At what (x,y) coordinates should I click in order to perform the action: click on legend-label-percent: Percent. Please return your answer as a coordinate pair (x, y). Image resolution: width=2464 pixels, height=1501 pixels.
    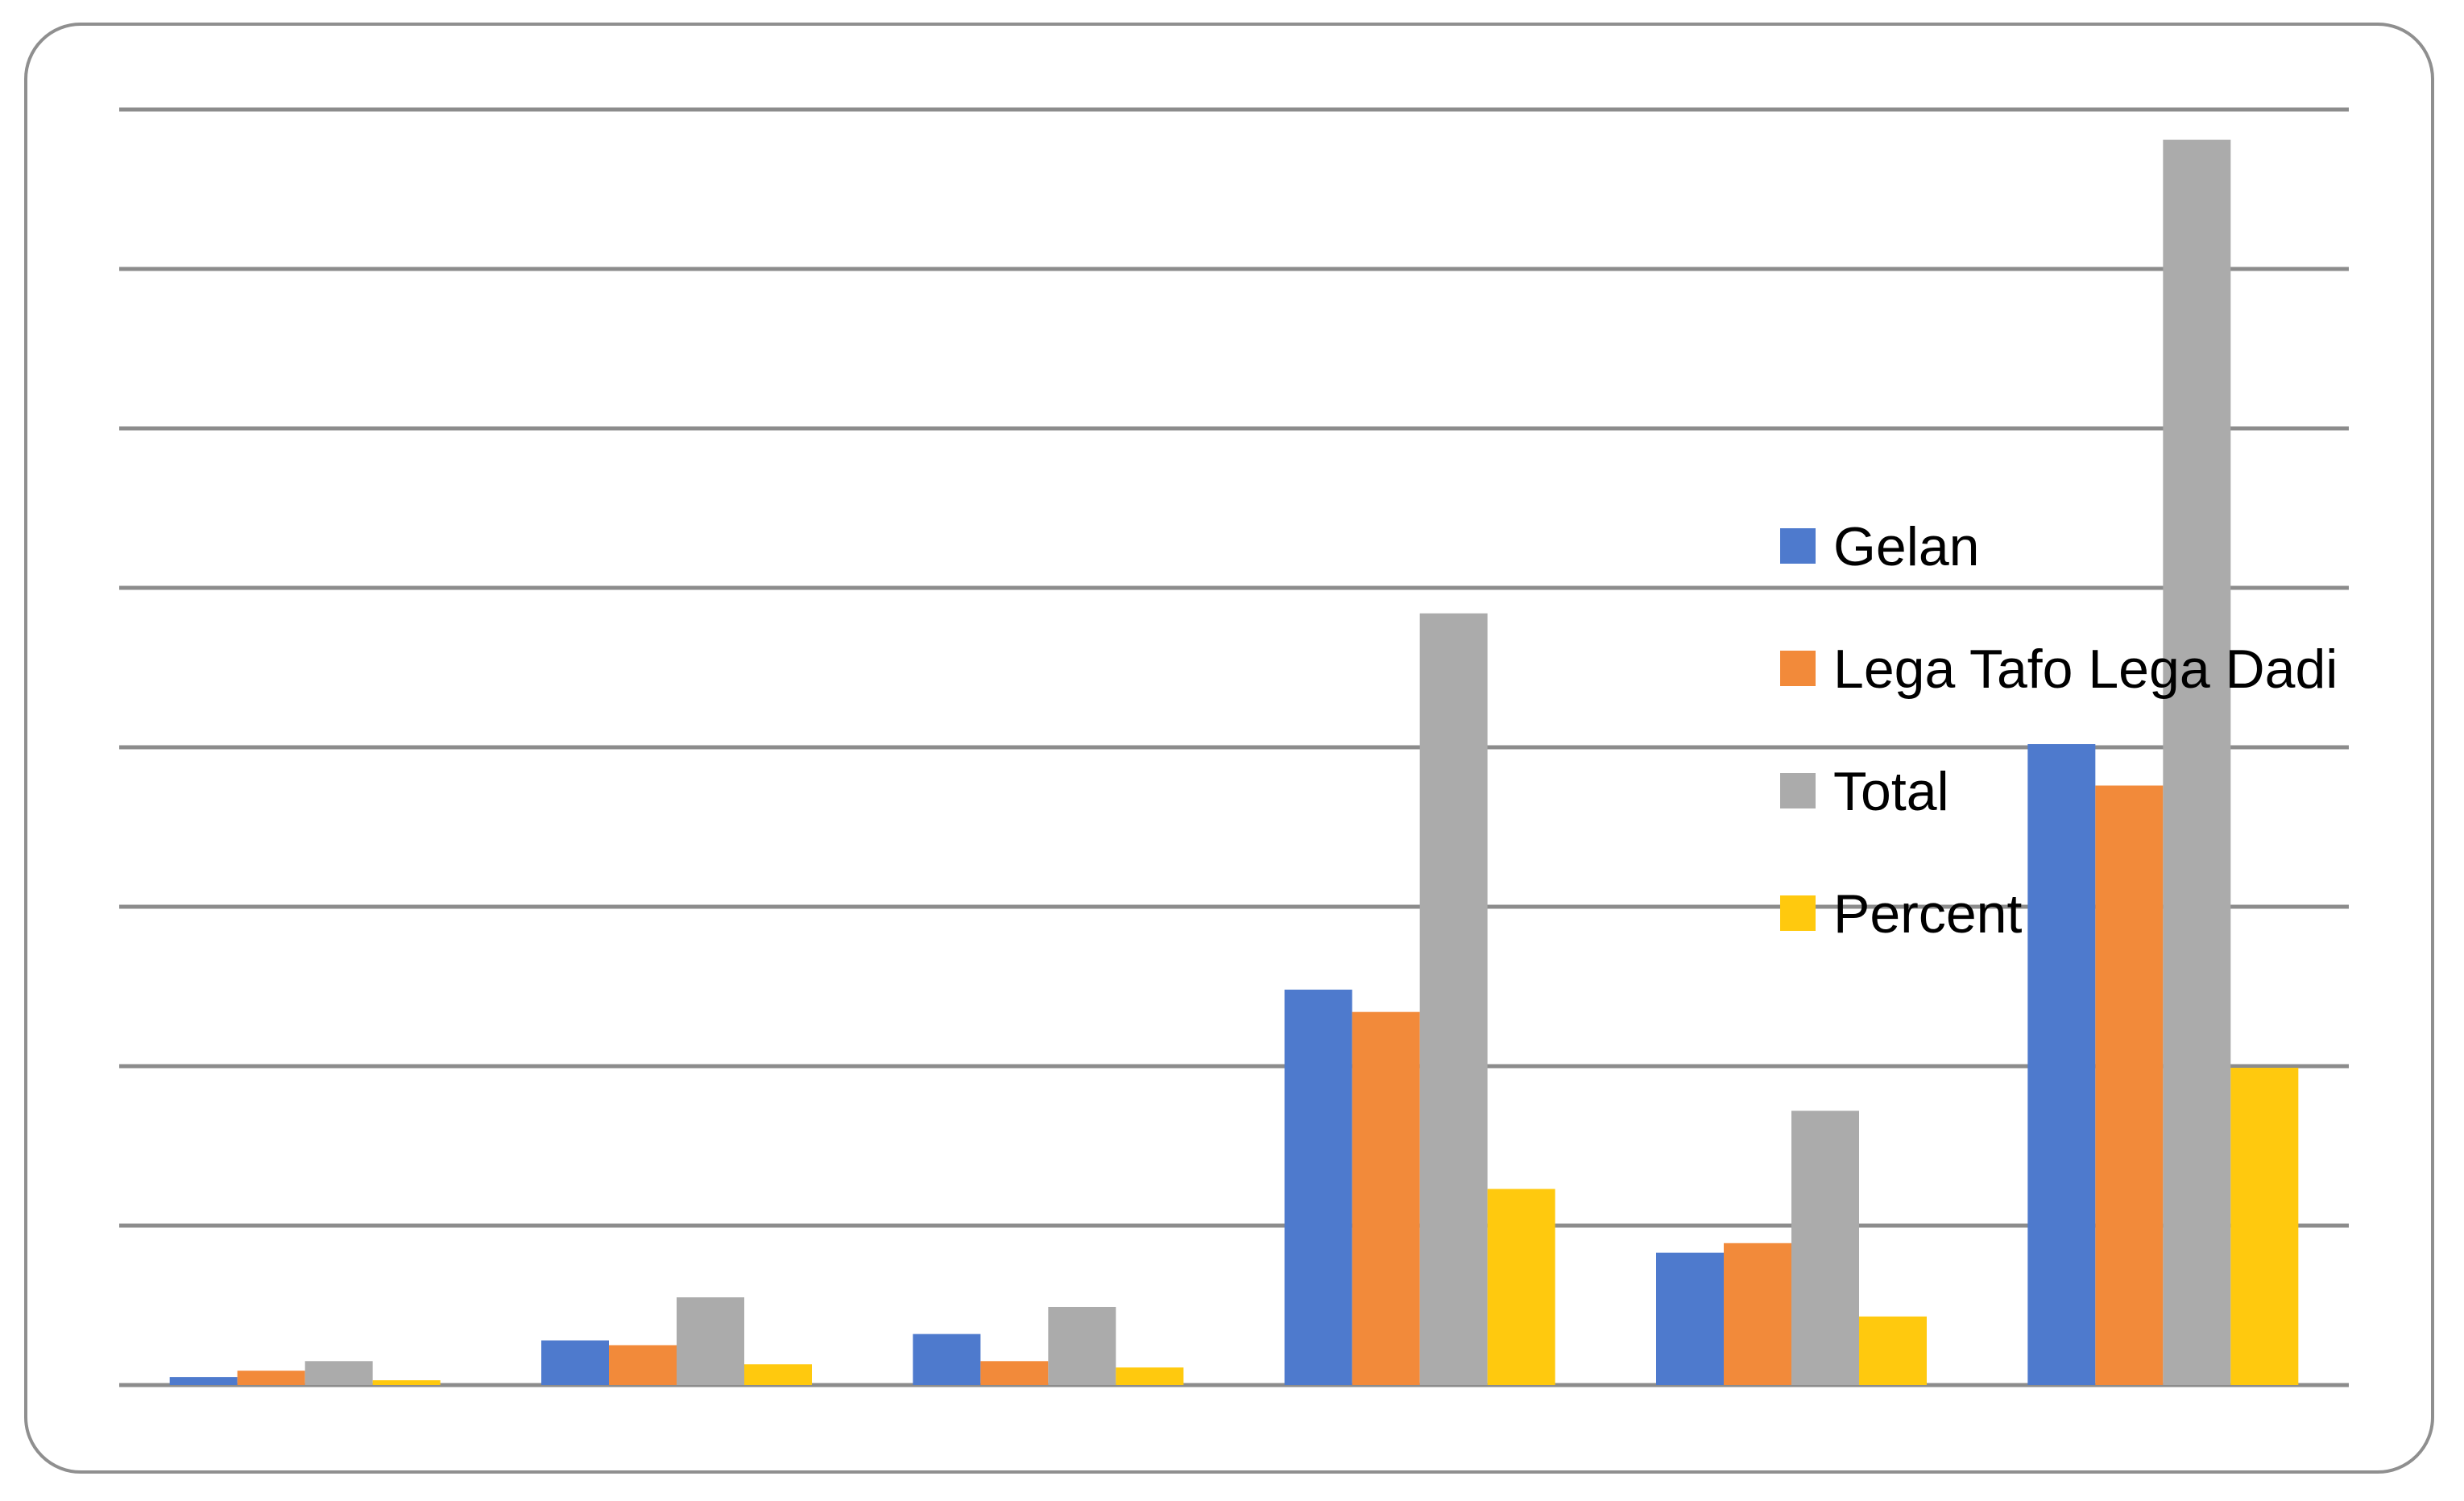
    Looking at the image, I should click on (1927, 914).